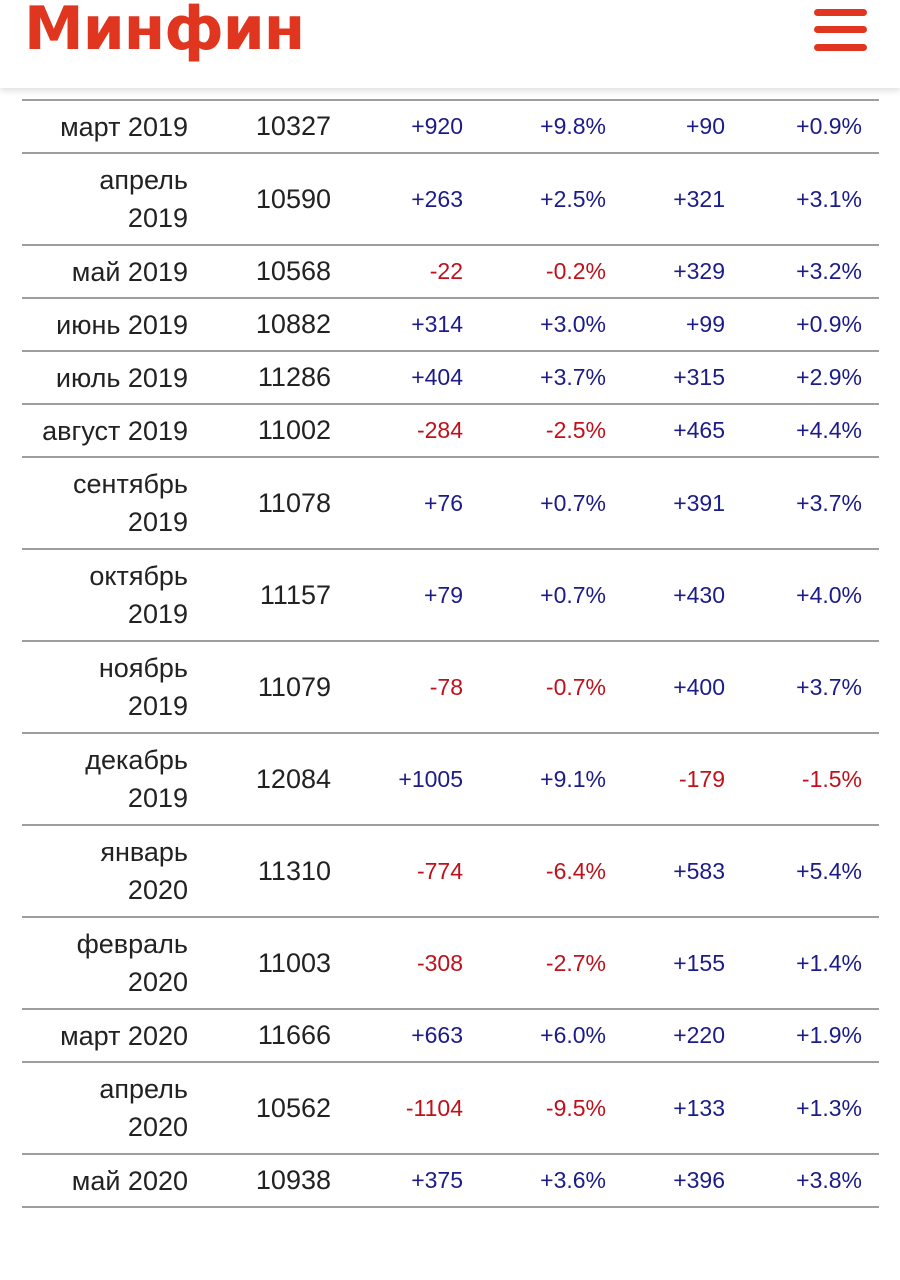  What do you see at coordinates (829, 1180) in the screenshot?
I see `yoy-pct-change-cell: +3.8%` at bounding box center [829, 1180].